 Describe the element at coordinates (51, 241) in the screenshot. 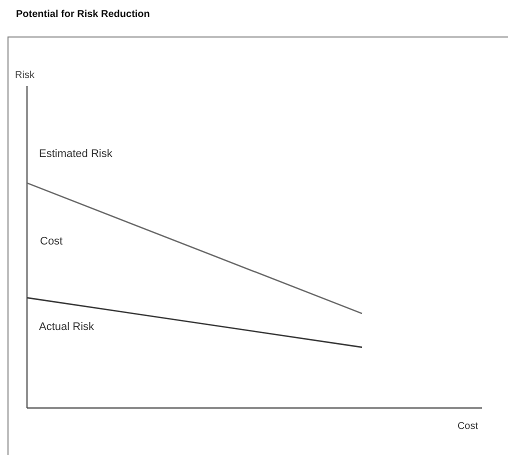

I see `annotation: Cost` at that location.